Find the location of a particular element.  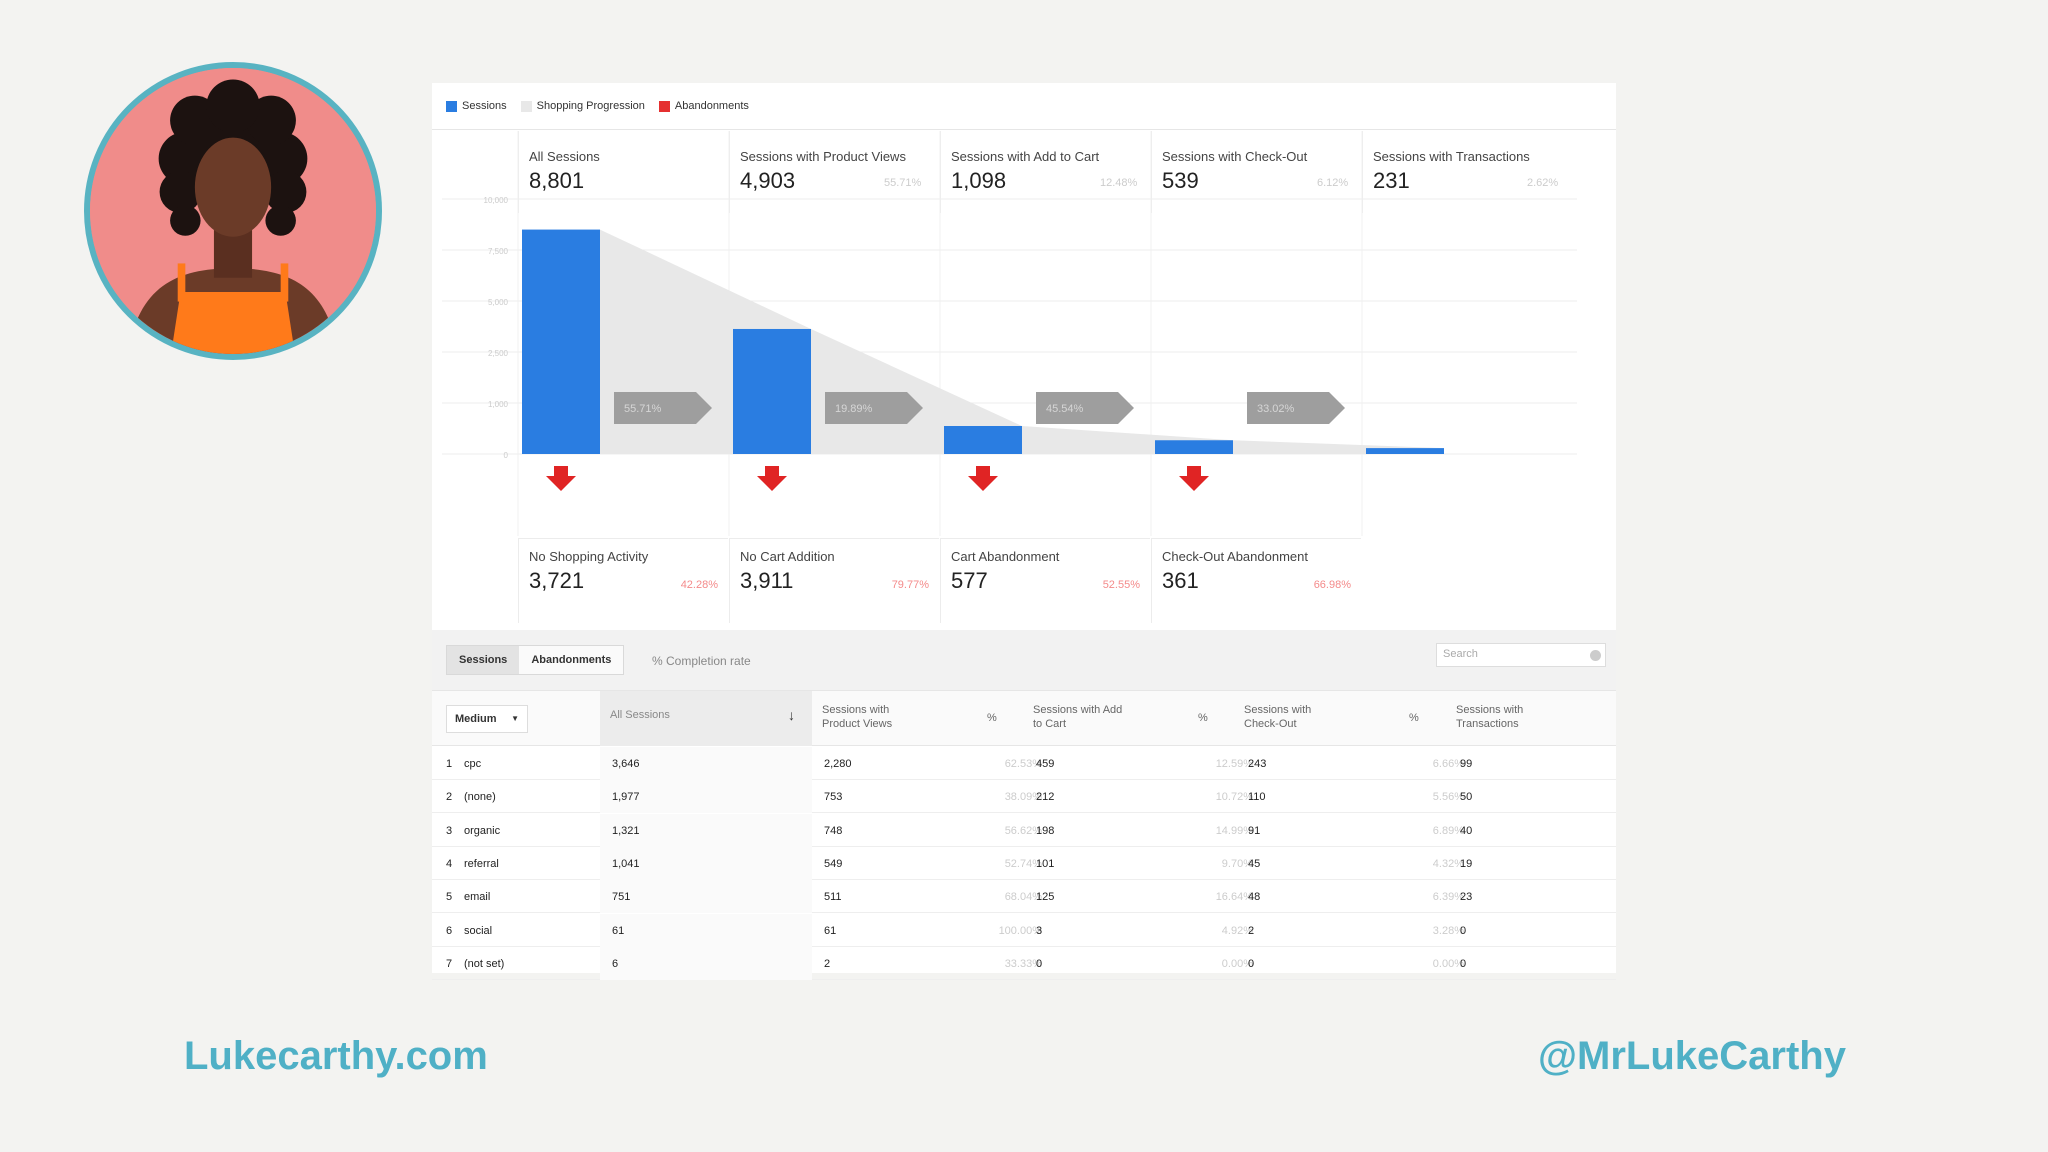

column-header-product-views: Sessions with Product Views is located at coordinates (857, 717).